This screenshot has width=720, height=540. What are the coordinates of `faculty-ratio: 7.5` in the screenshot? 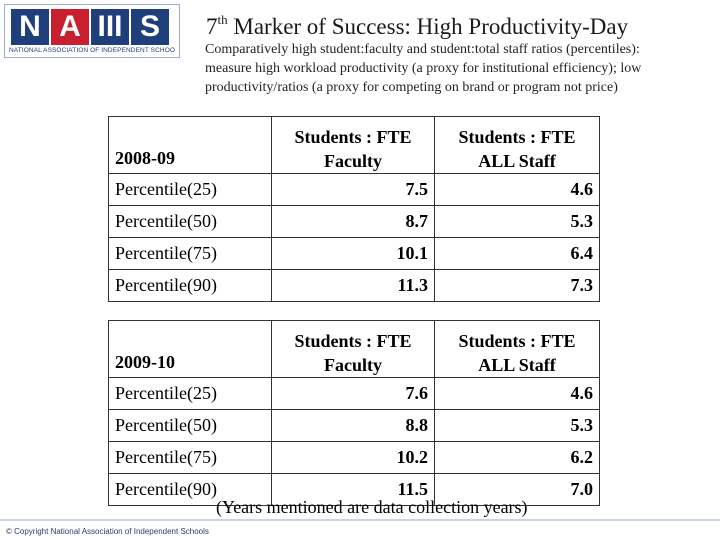 It's located at (353, 189).